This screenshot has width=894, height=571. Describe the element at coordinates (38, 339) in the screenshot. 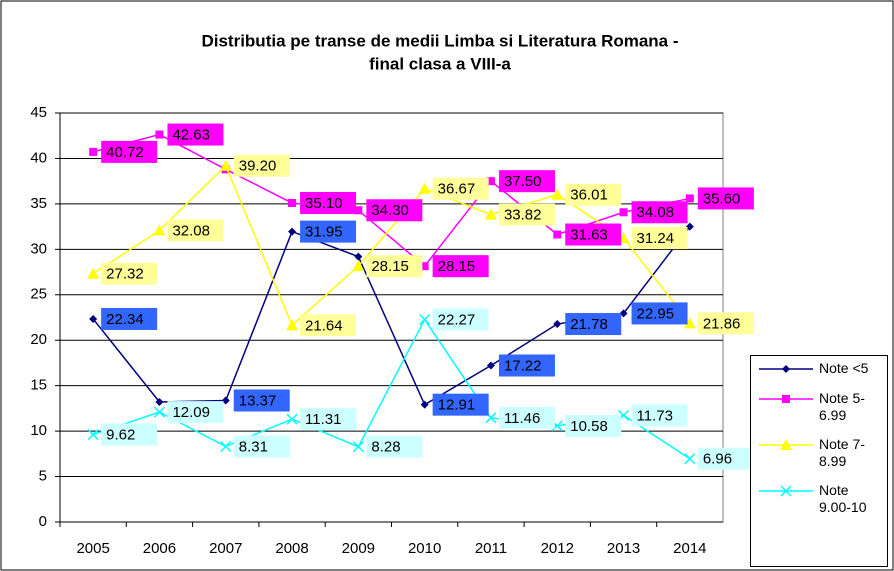

I see `y-tick-label: 20` at that location.